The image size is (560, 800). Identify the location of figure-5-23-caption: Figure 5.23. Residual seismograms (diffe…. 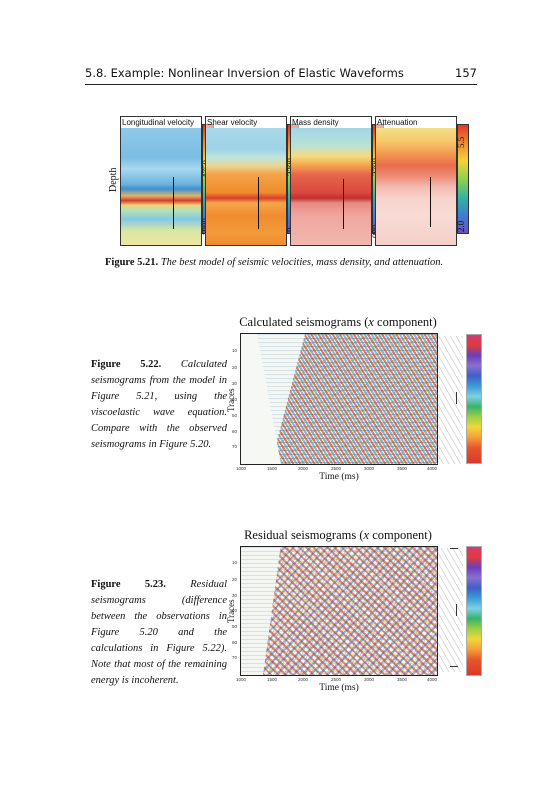
(159, 633).